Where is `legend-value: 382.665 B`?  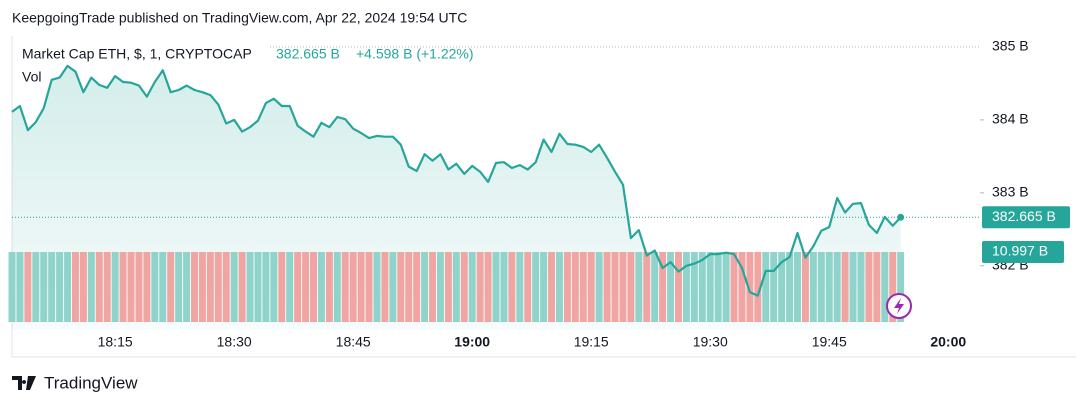 legend-value: 382.665 B is located at coordinates (308, 54).